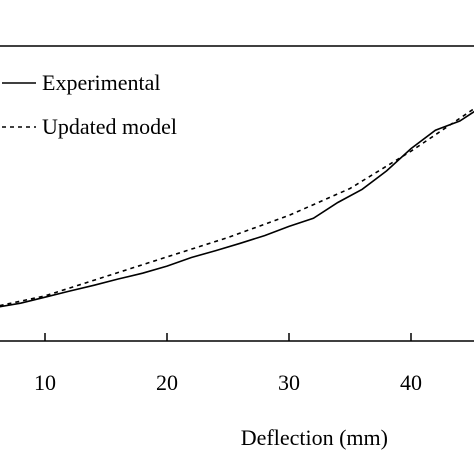  What do you see at coordinates (101, 82) in the screenshot?
I see `legend-label-1: Experimental` at bounding box center [101, 82].